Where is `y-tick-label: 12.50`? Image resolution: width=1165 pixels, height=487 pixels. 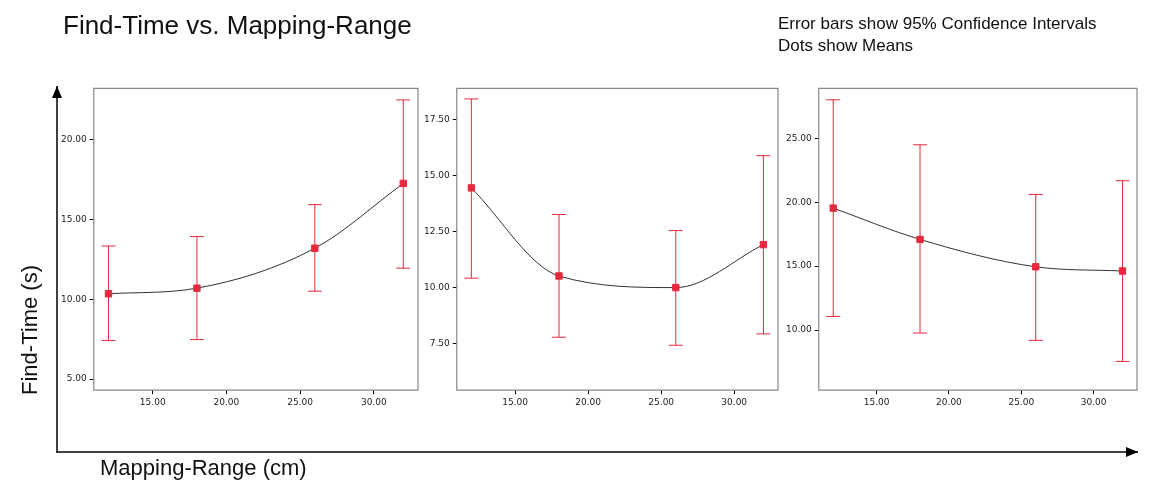
y-tick-label: 12.50 is located at coordinates (437, 230).